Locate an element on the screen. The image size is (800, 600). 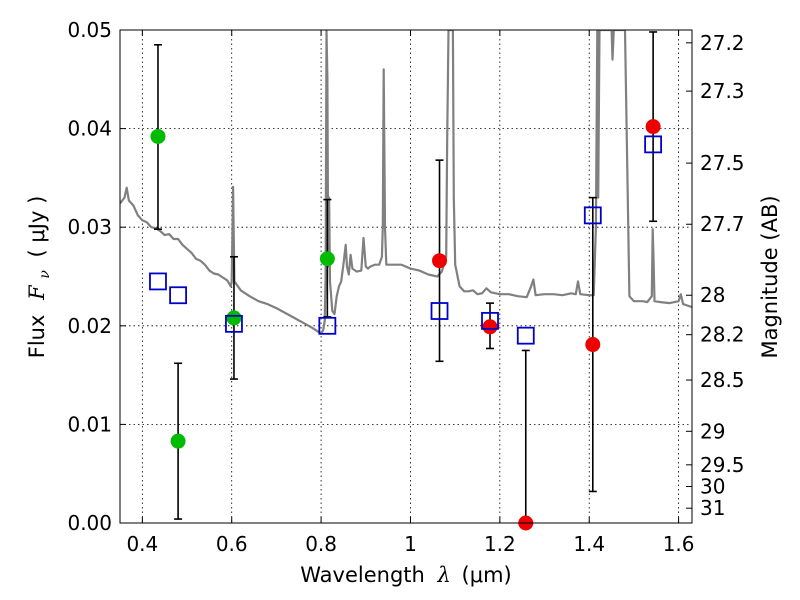
y-tick-label: 0.04 is located at coordinates (89, 129).